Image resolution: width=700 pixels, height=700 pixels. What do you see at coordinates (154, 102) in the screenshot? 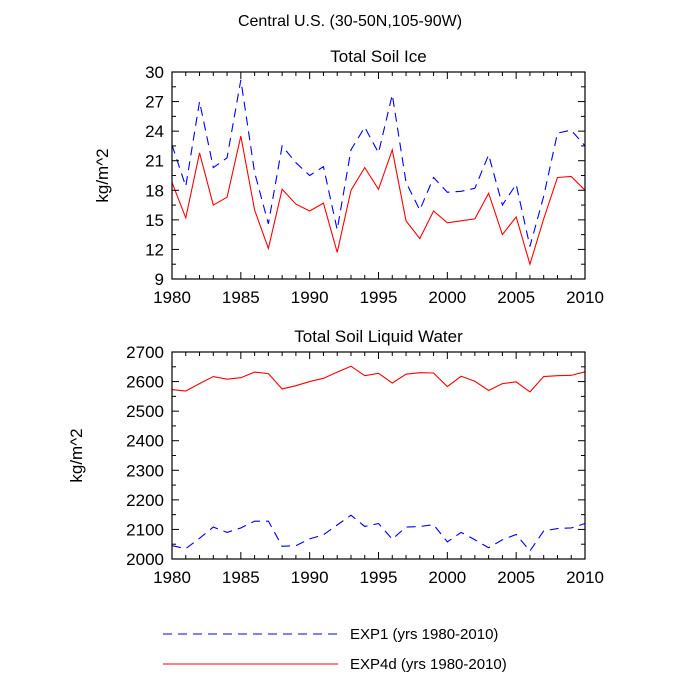
I see `y-tick-label: 27` at bounding box center [154, 102].